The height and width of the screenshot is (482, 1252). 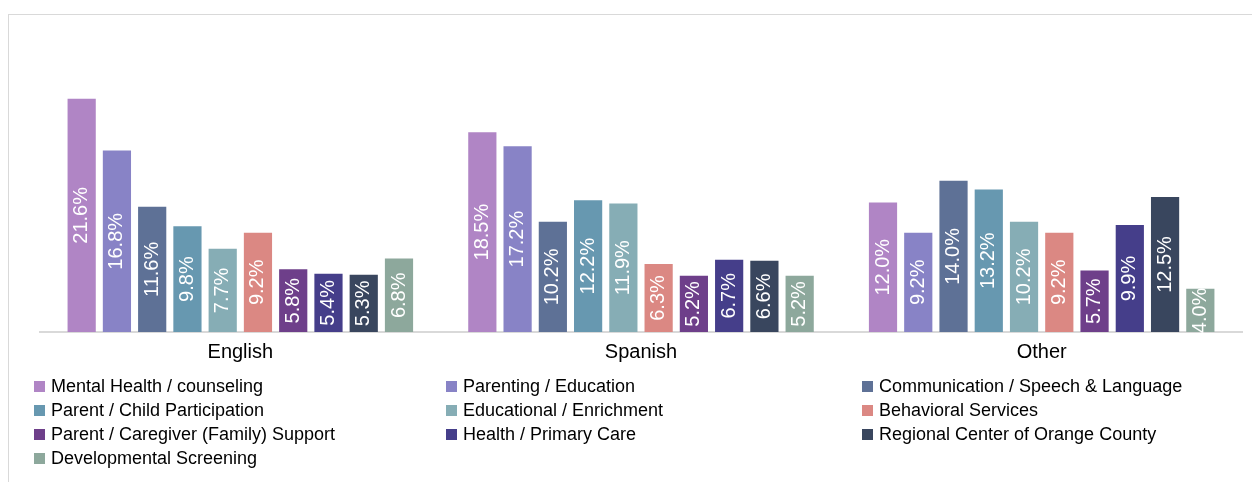 I want to click on data-label: 6.7%, so click(x=727, y=295).